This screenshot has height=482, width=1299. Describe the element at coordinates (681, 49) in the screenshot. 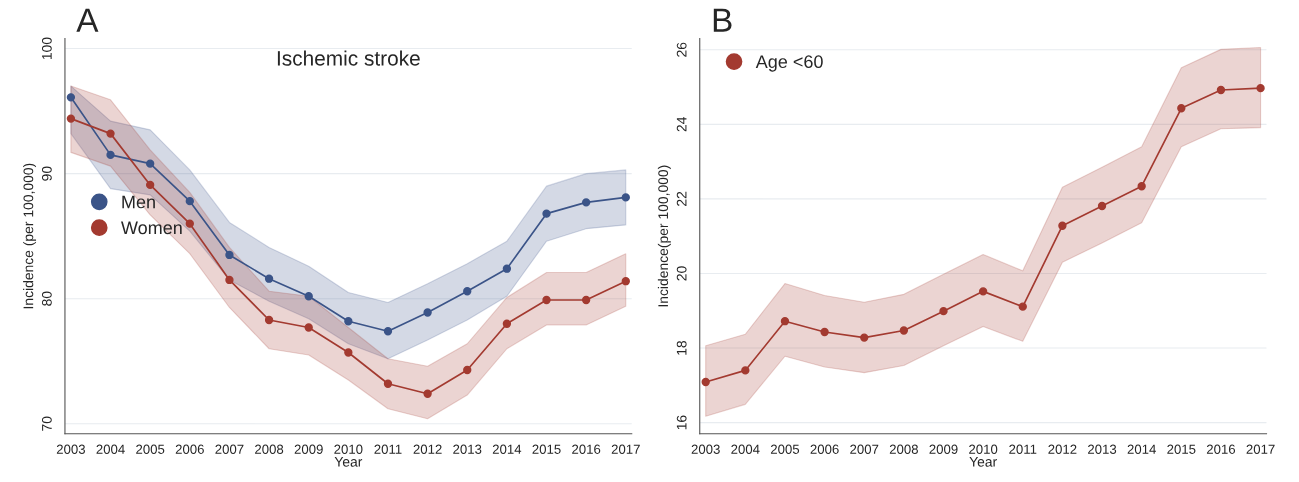

I see `y-tick-label: 26` at that location.